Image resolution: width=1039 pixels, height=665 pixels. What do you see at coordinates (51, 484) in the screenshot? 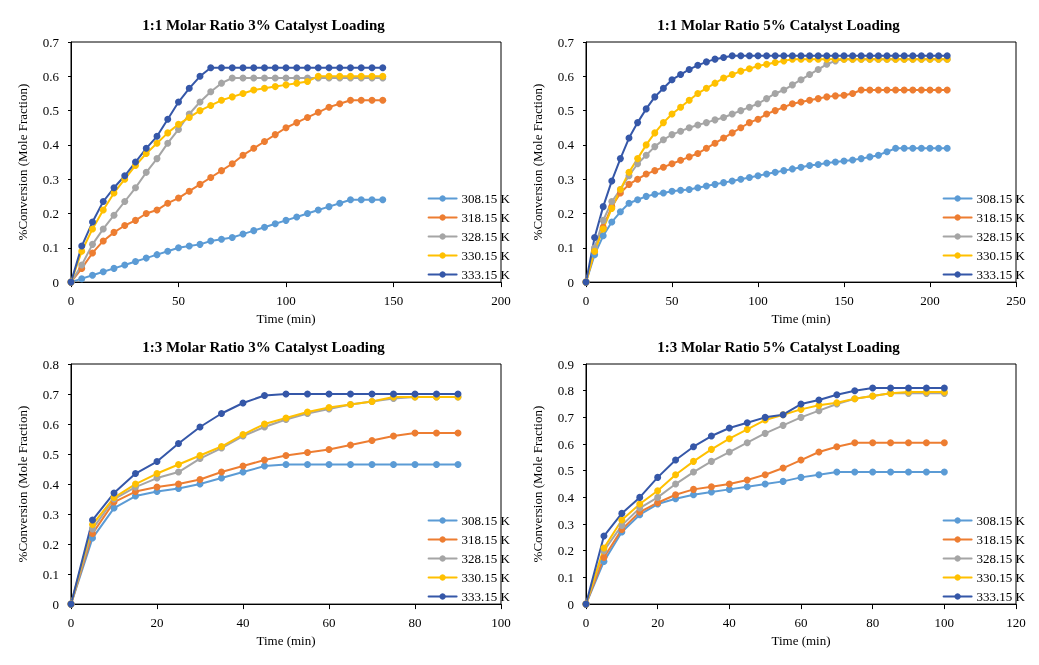
I see `y-tick-label: 0.4` at bounding box center [51, 484].